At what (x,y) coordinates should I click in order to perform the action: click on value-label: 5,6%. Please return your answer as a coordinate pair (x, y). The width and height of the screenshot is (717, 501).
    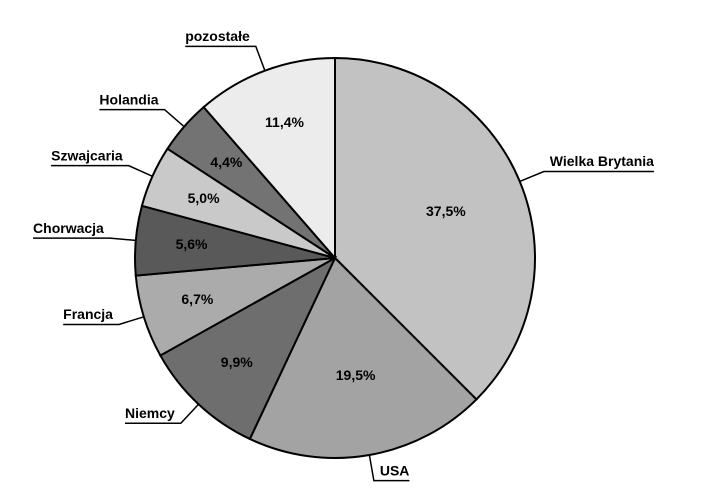
    Looking at the image, I should click on (192, 244).